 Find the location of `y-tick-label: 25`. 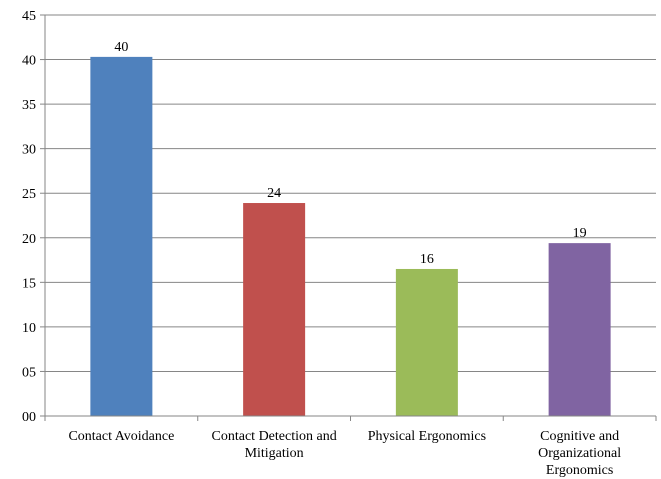

y-tick-label: 25 is located at coordinates (29, 194).